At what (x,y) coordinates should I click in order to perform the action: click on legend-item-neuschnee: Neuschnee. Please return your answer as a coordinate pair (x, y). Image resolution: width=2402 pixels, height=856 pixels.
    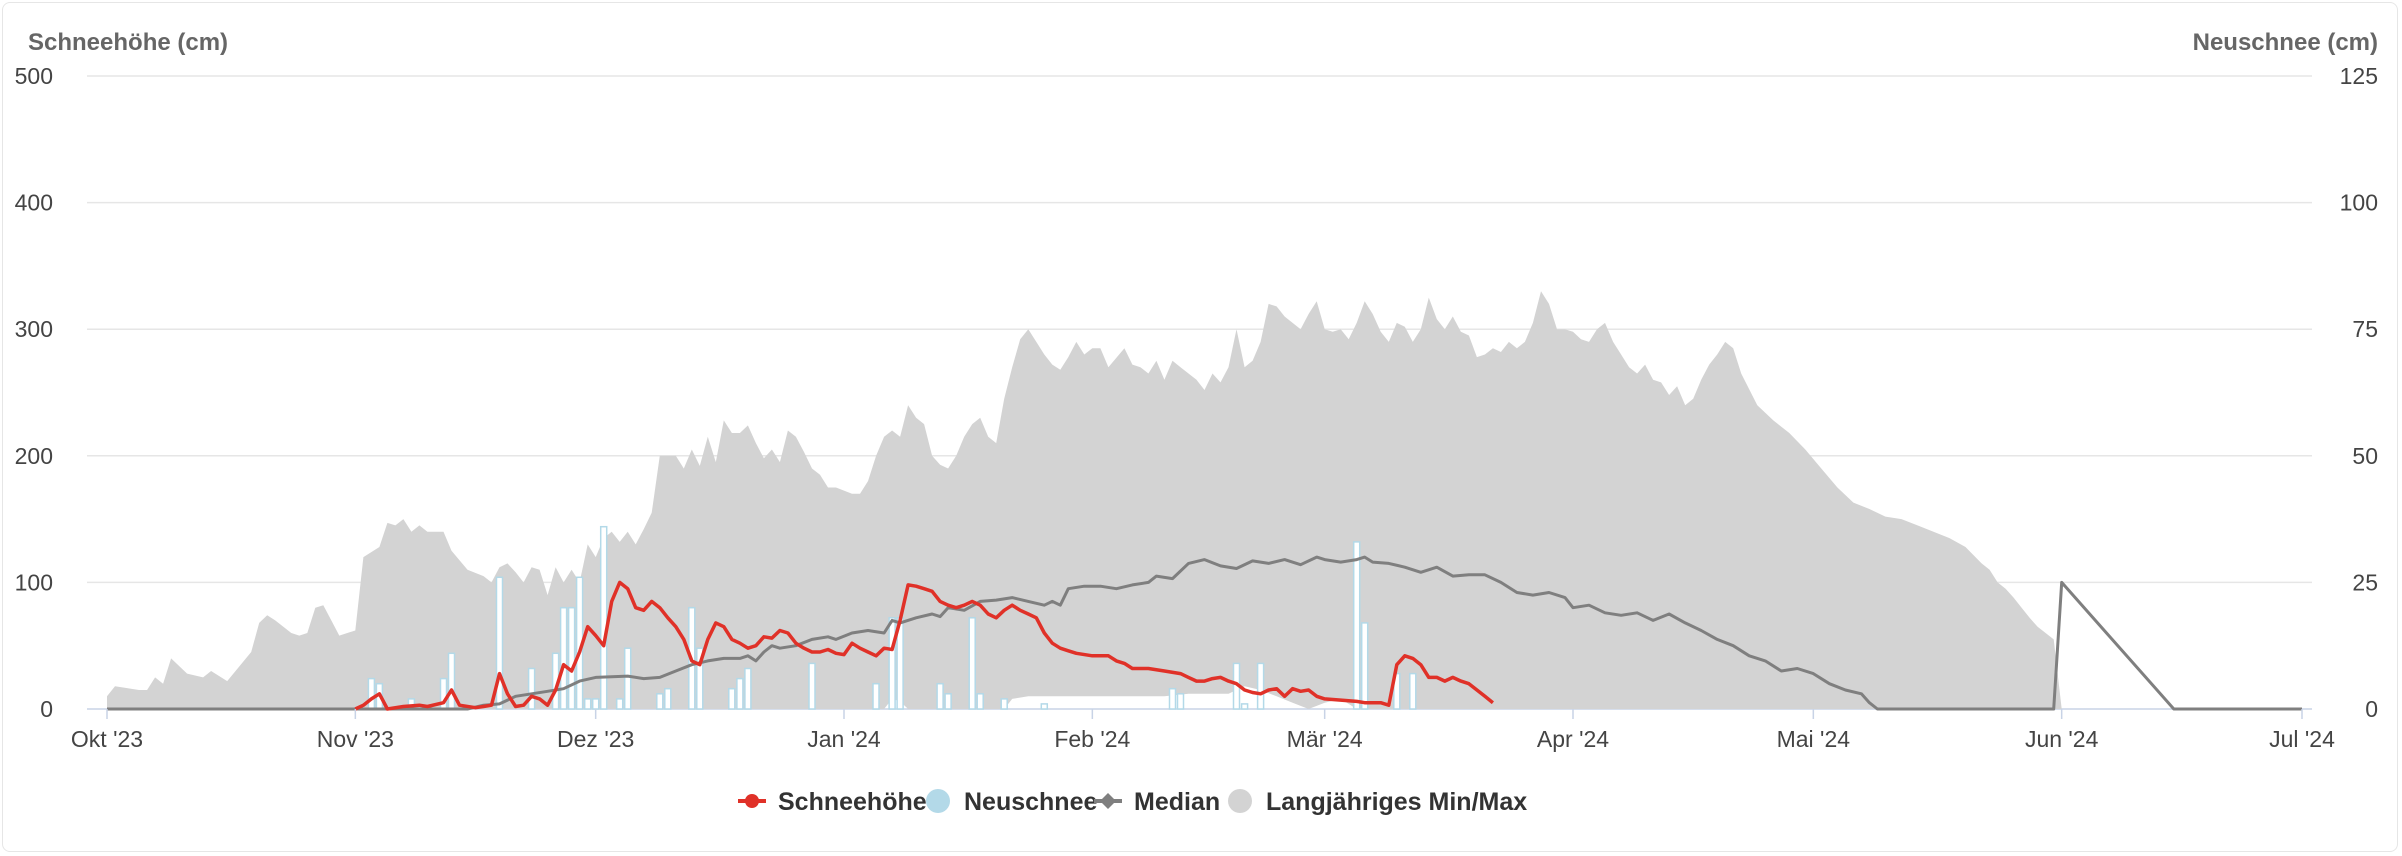
    Looking at the image, I should click on (1011, 802).